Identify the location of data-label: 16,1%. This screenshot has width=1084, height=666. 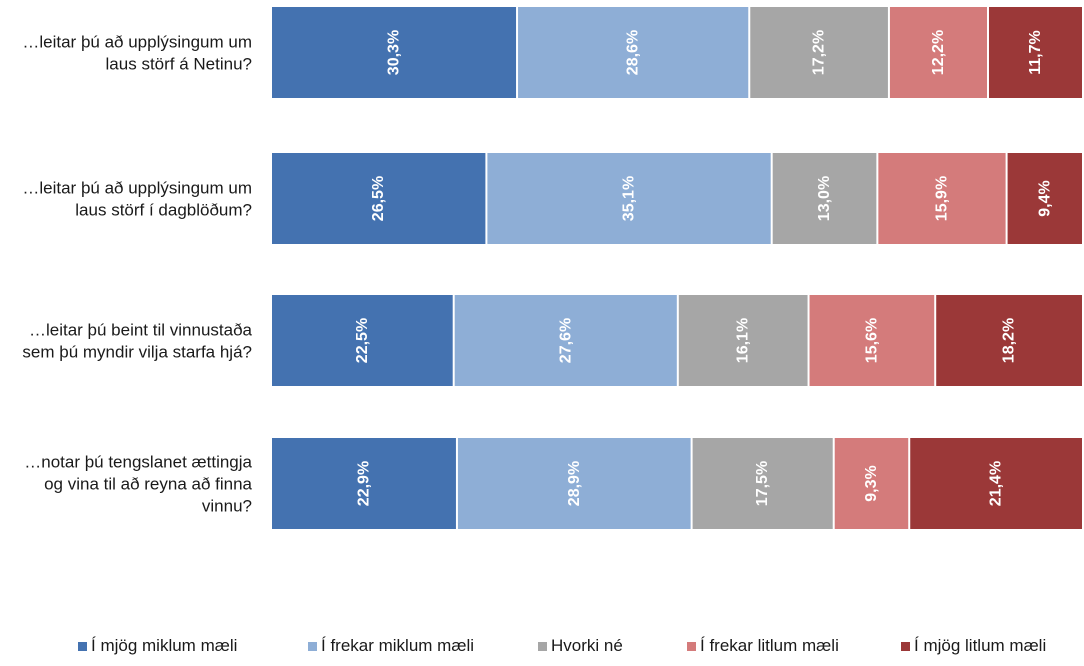
(743, 340).